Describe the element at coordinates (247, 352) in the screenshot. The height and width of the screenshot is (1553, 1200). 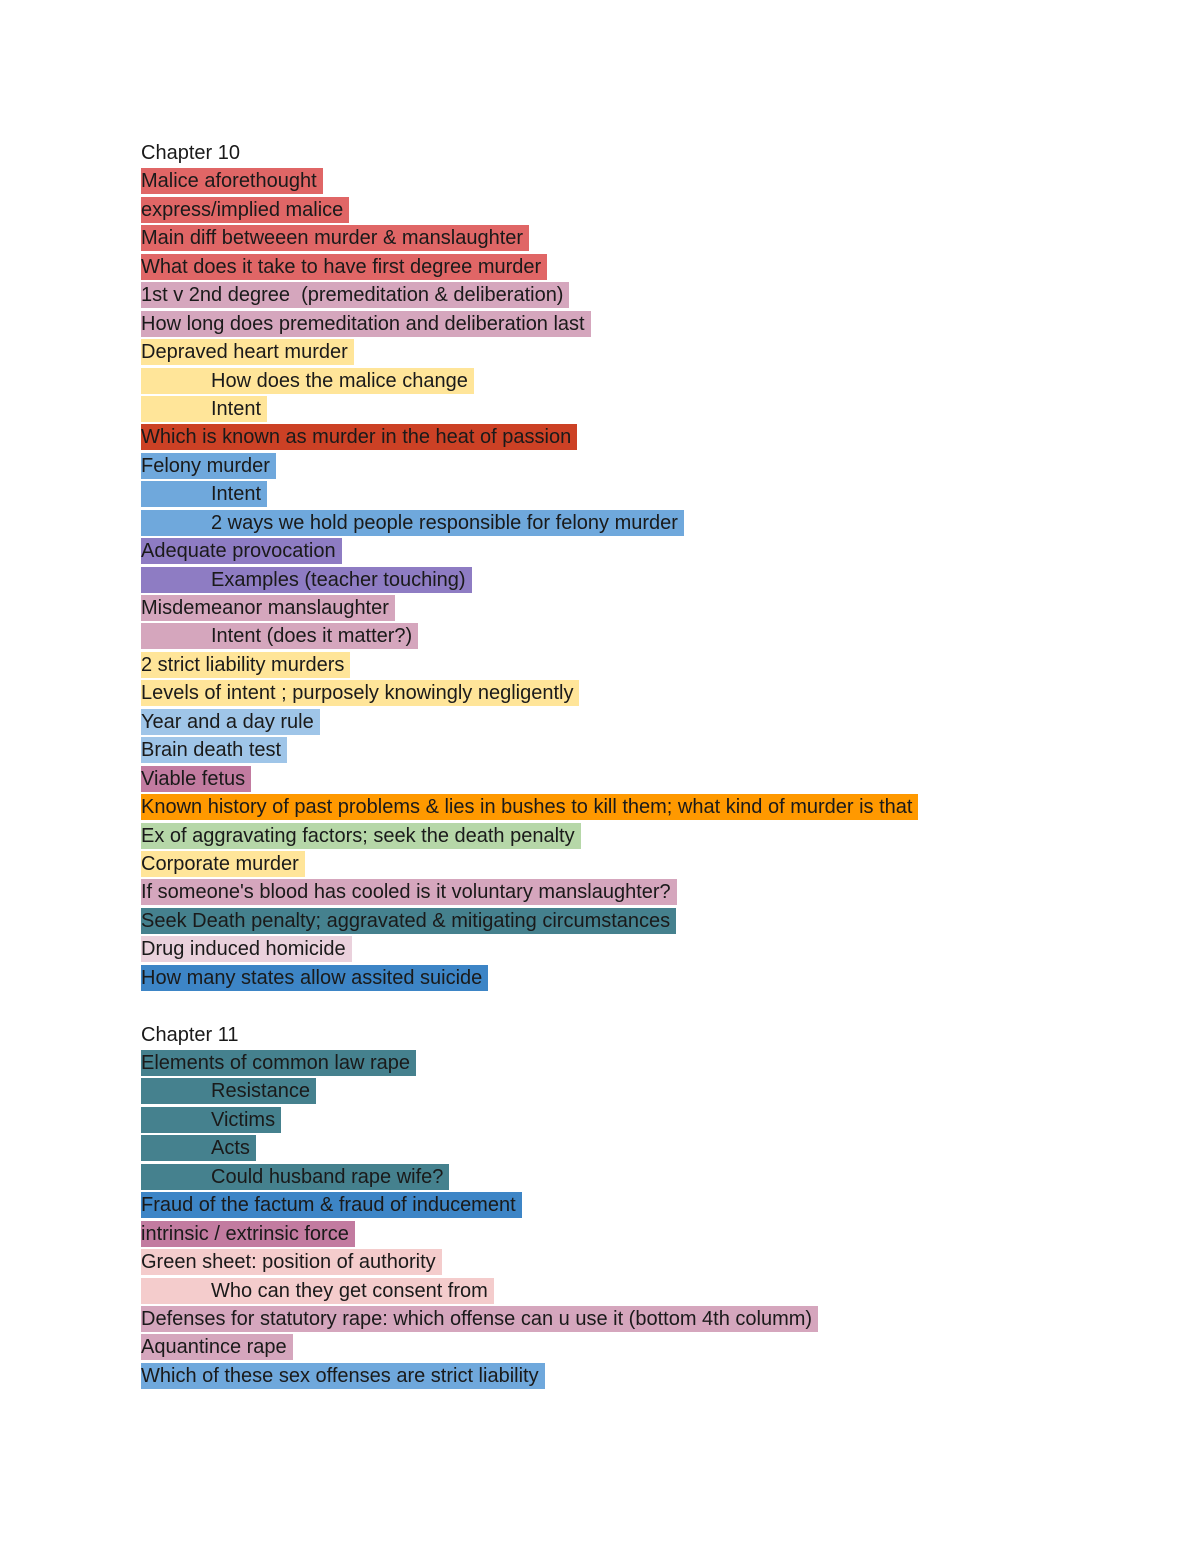
I see `highlighted-text: Depraved heart murder` at that location.